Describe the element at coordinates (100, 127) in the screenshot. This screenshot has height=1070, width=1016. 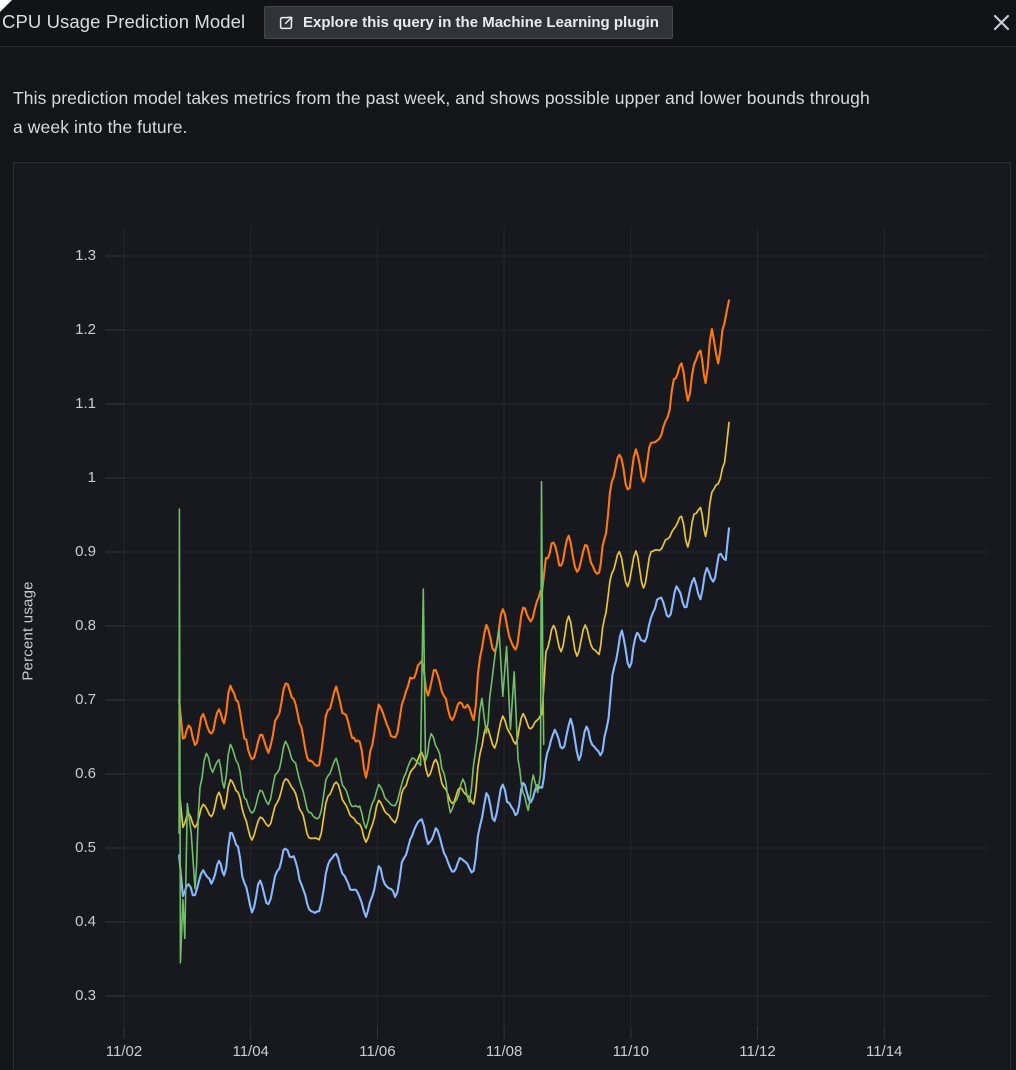
I see `description-line-2: a week into the future.` at that location.